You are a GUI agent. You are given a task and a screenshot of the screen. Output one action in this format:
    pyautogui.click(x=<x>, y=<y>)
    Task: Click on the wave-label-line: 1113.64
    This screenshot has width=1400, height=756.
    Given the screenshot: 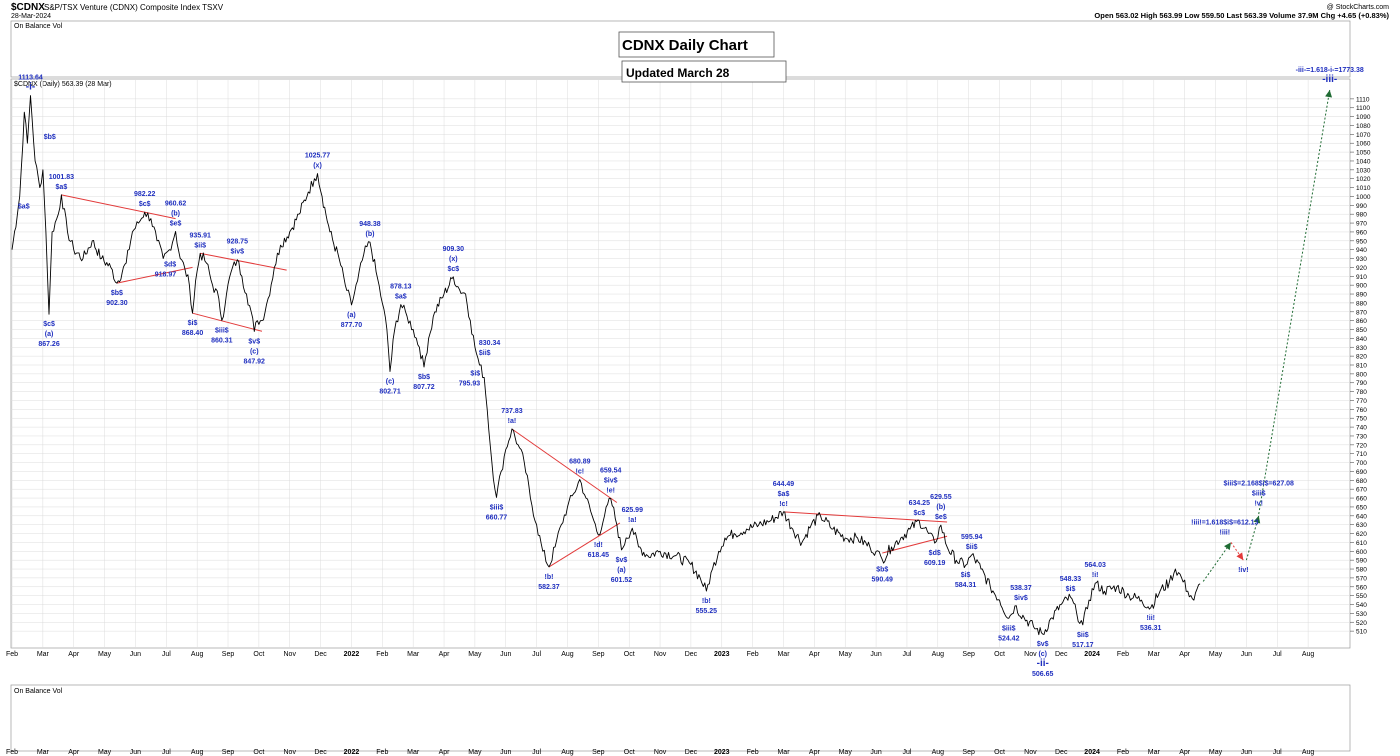 What is the action you would take?
    pyautogui.click(x=30, y=78)
    